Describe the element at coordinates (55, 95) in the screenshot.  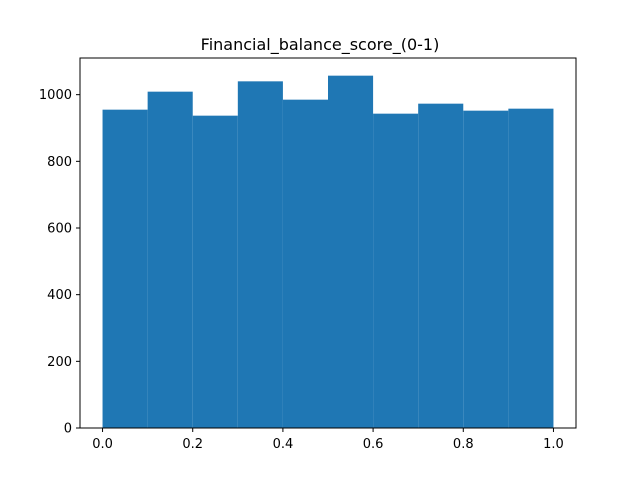
I see `y-tick-label: 1000` at that location.